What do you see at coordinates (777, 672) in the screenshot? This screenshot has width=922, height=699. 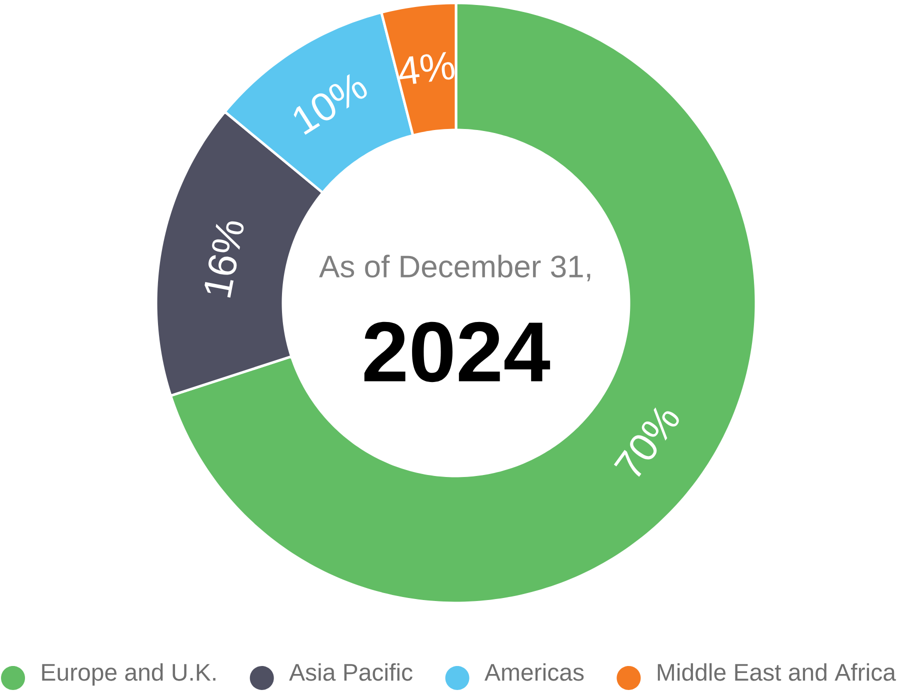 I see `legend-label: Middle East and Africa` at bounding box center [777, 672].